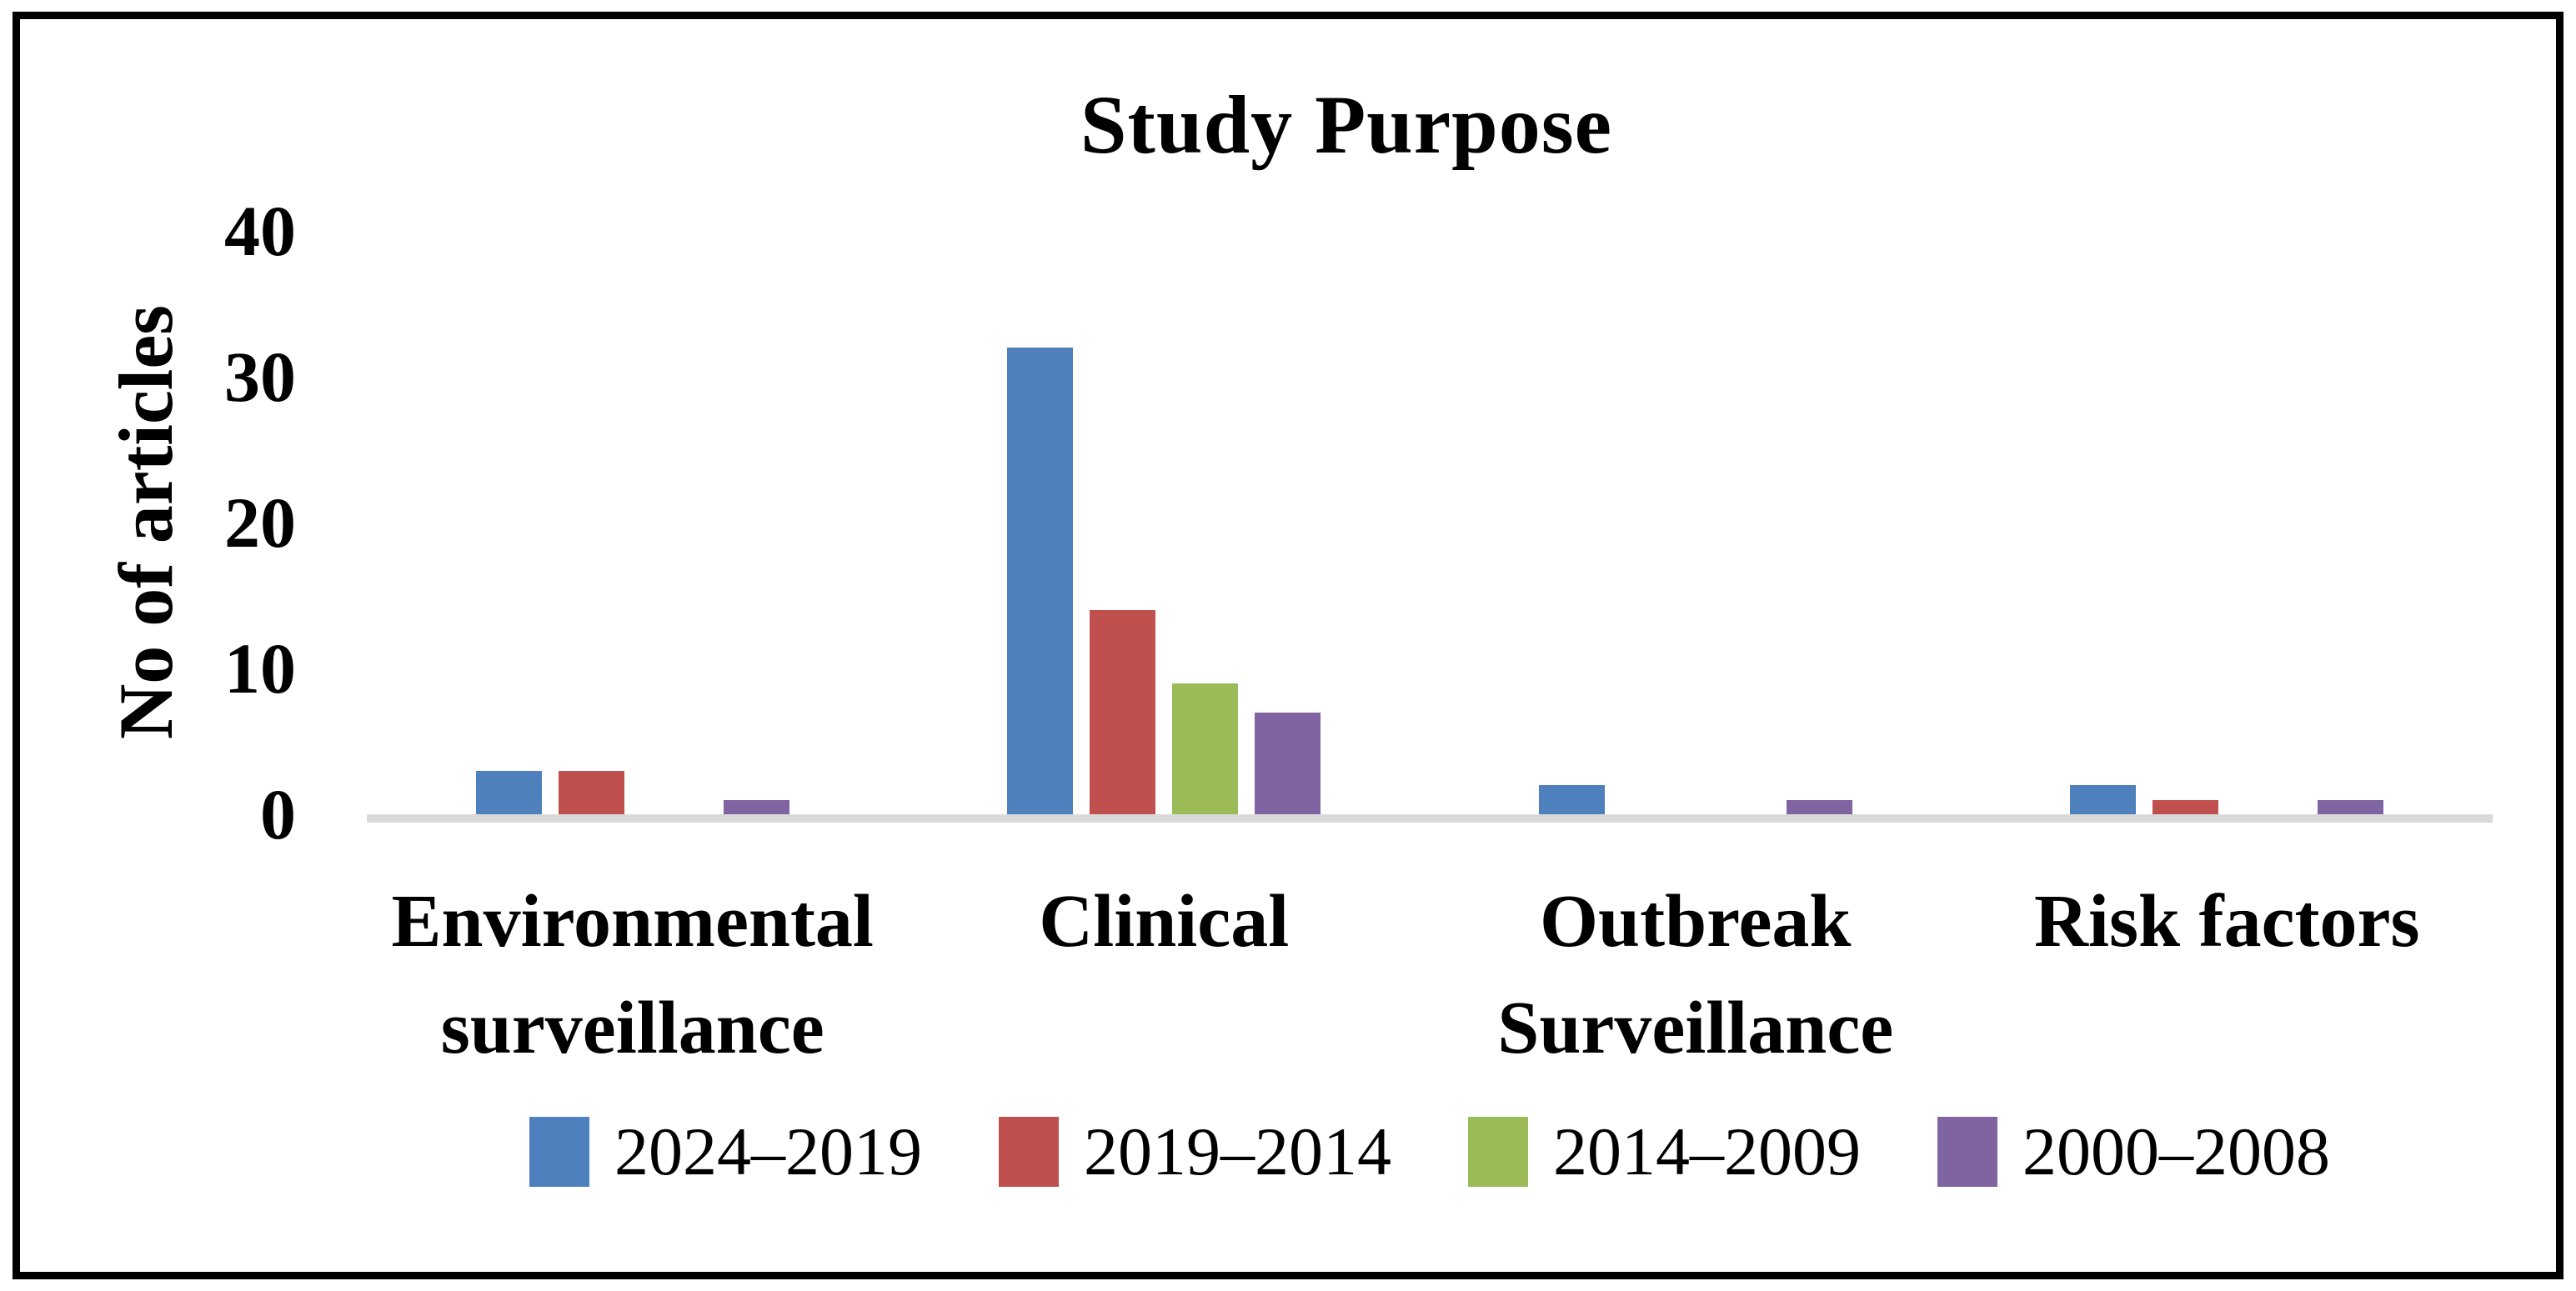 This screenshot has height=1291, width=2576. I want to click on bar-group-risk-factors, so click(2227, 522).